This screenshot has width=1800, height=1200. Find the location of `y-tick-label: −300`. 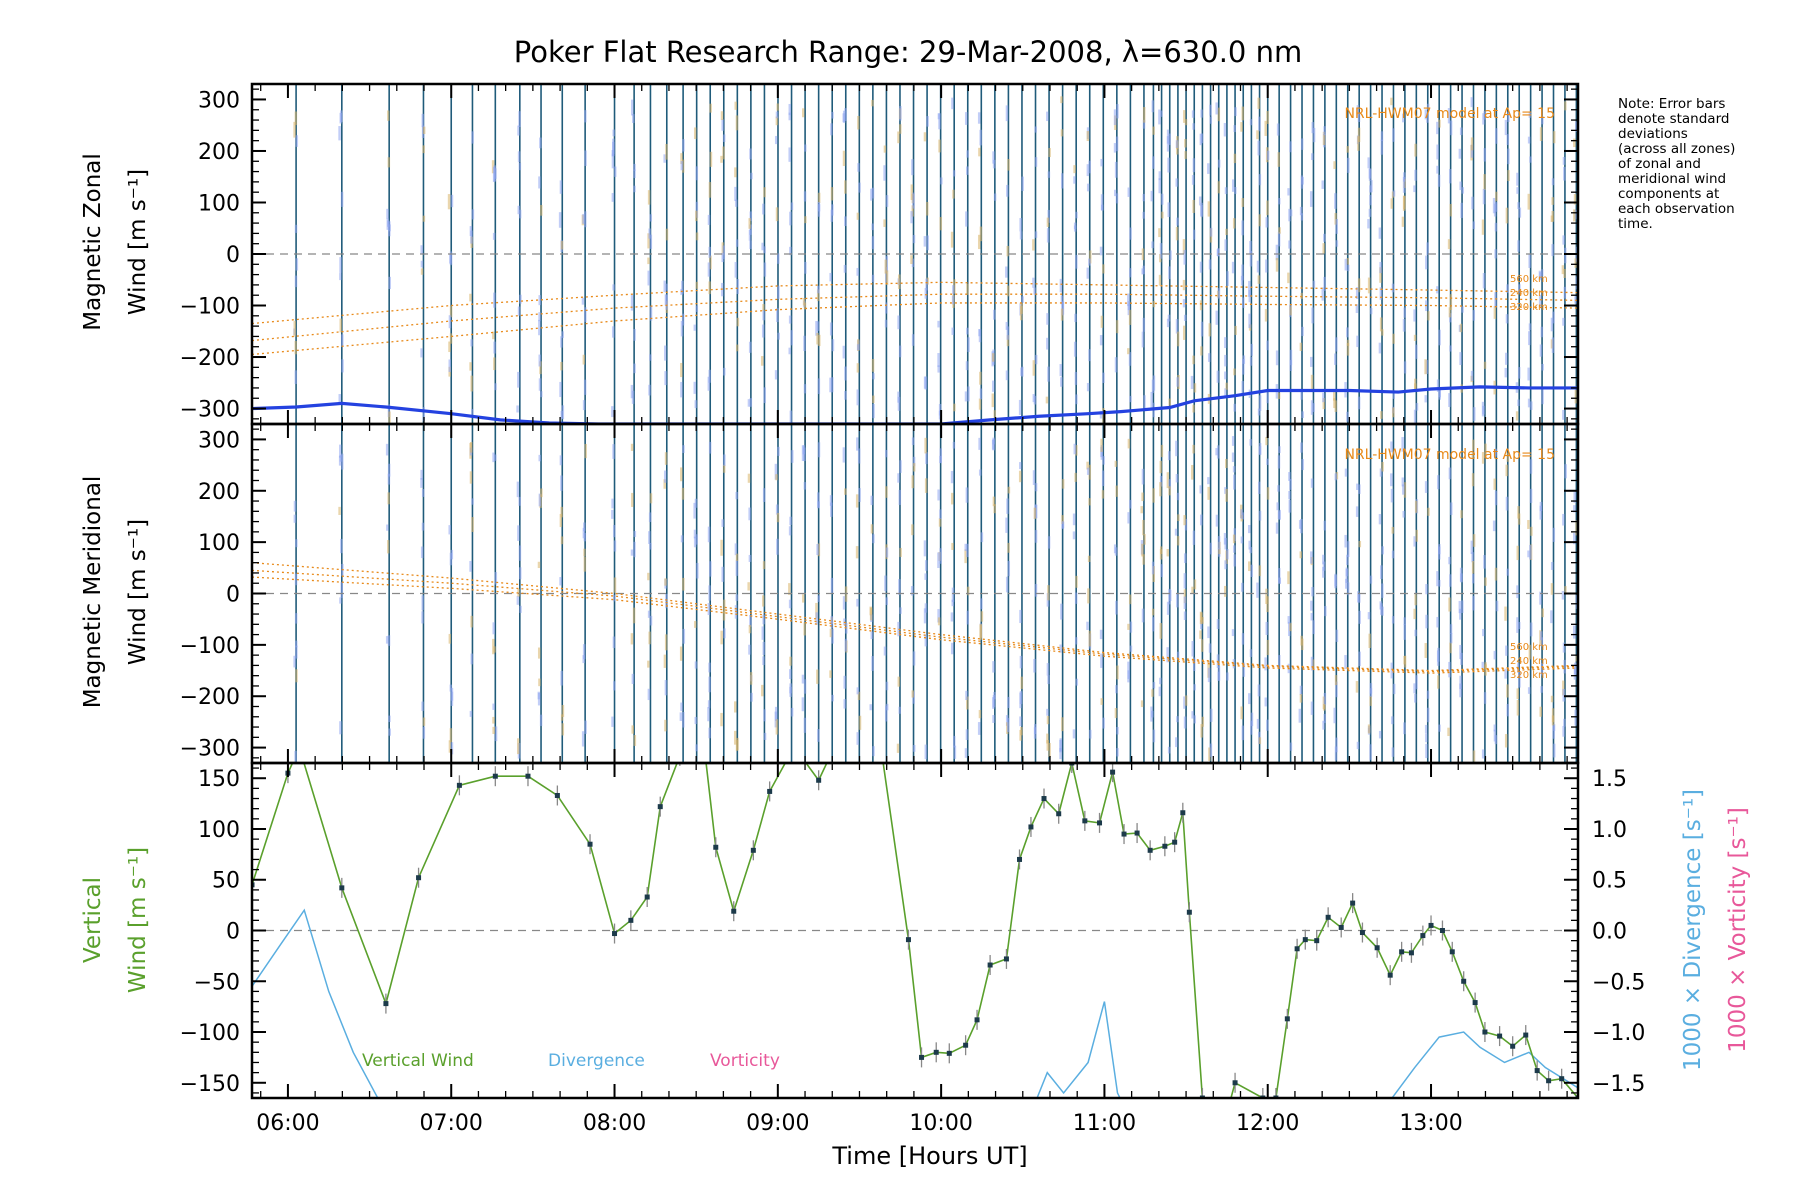

y-tick-label: −300 is located at coordinates (210, 749).